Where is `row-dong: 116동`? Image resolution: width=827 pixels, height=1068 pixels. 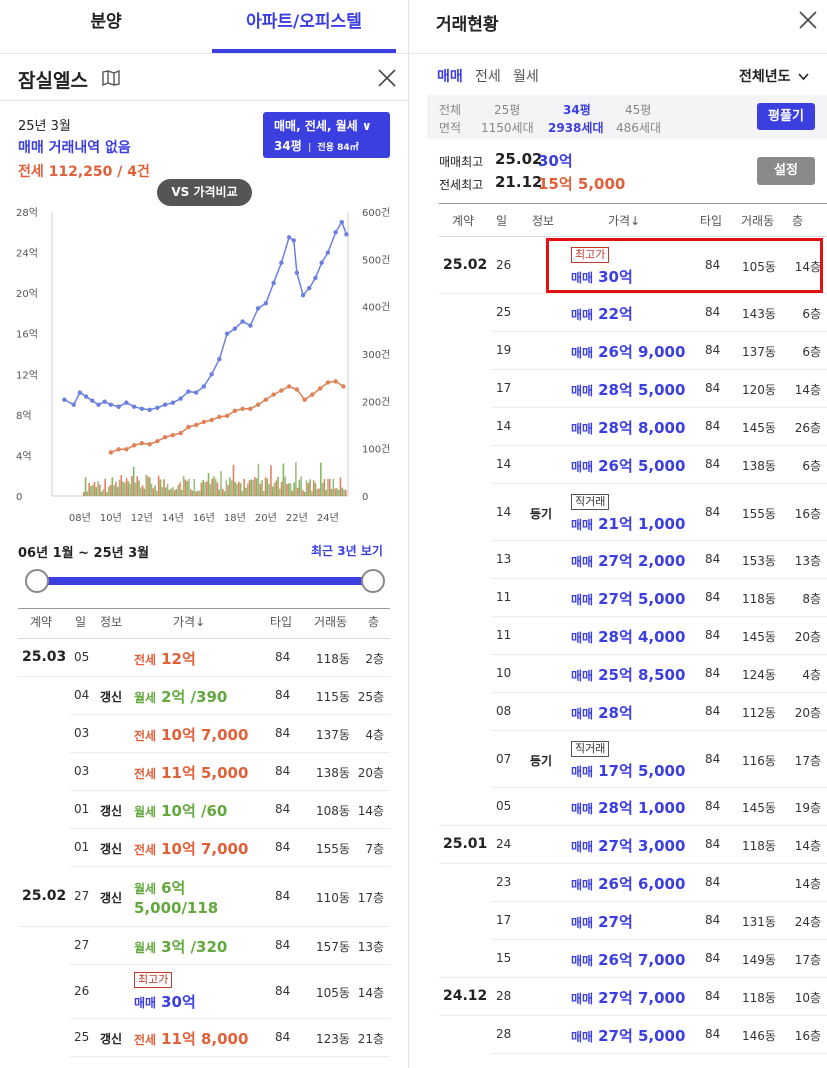
row-dong: 116동 is located at coordinates (759, 760).